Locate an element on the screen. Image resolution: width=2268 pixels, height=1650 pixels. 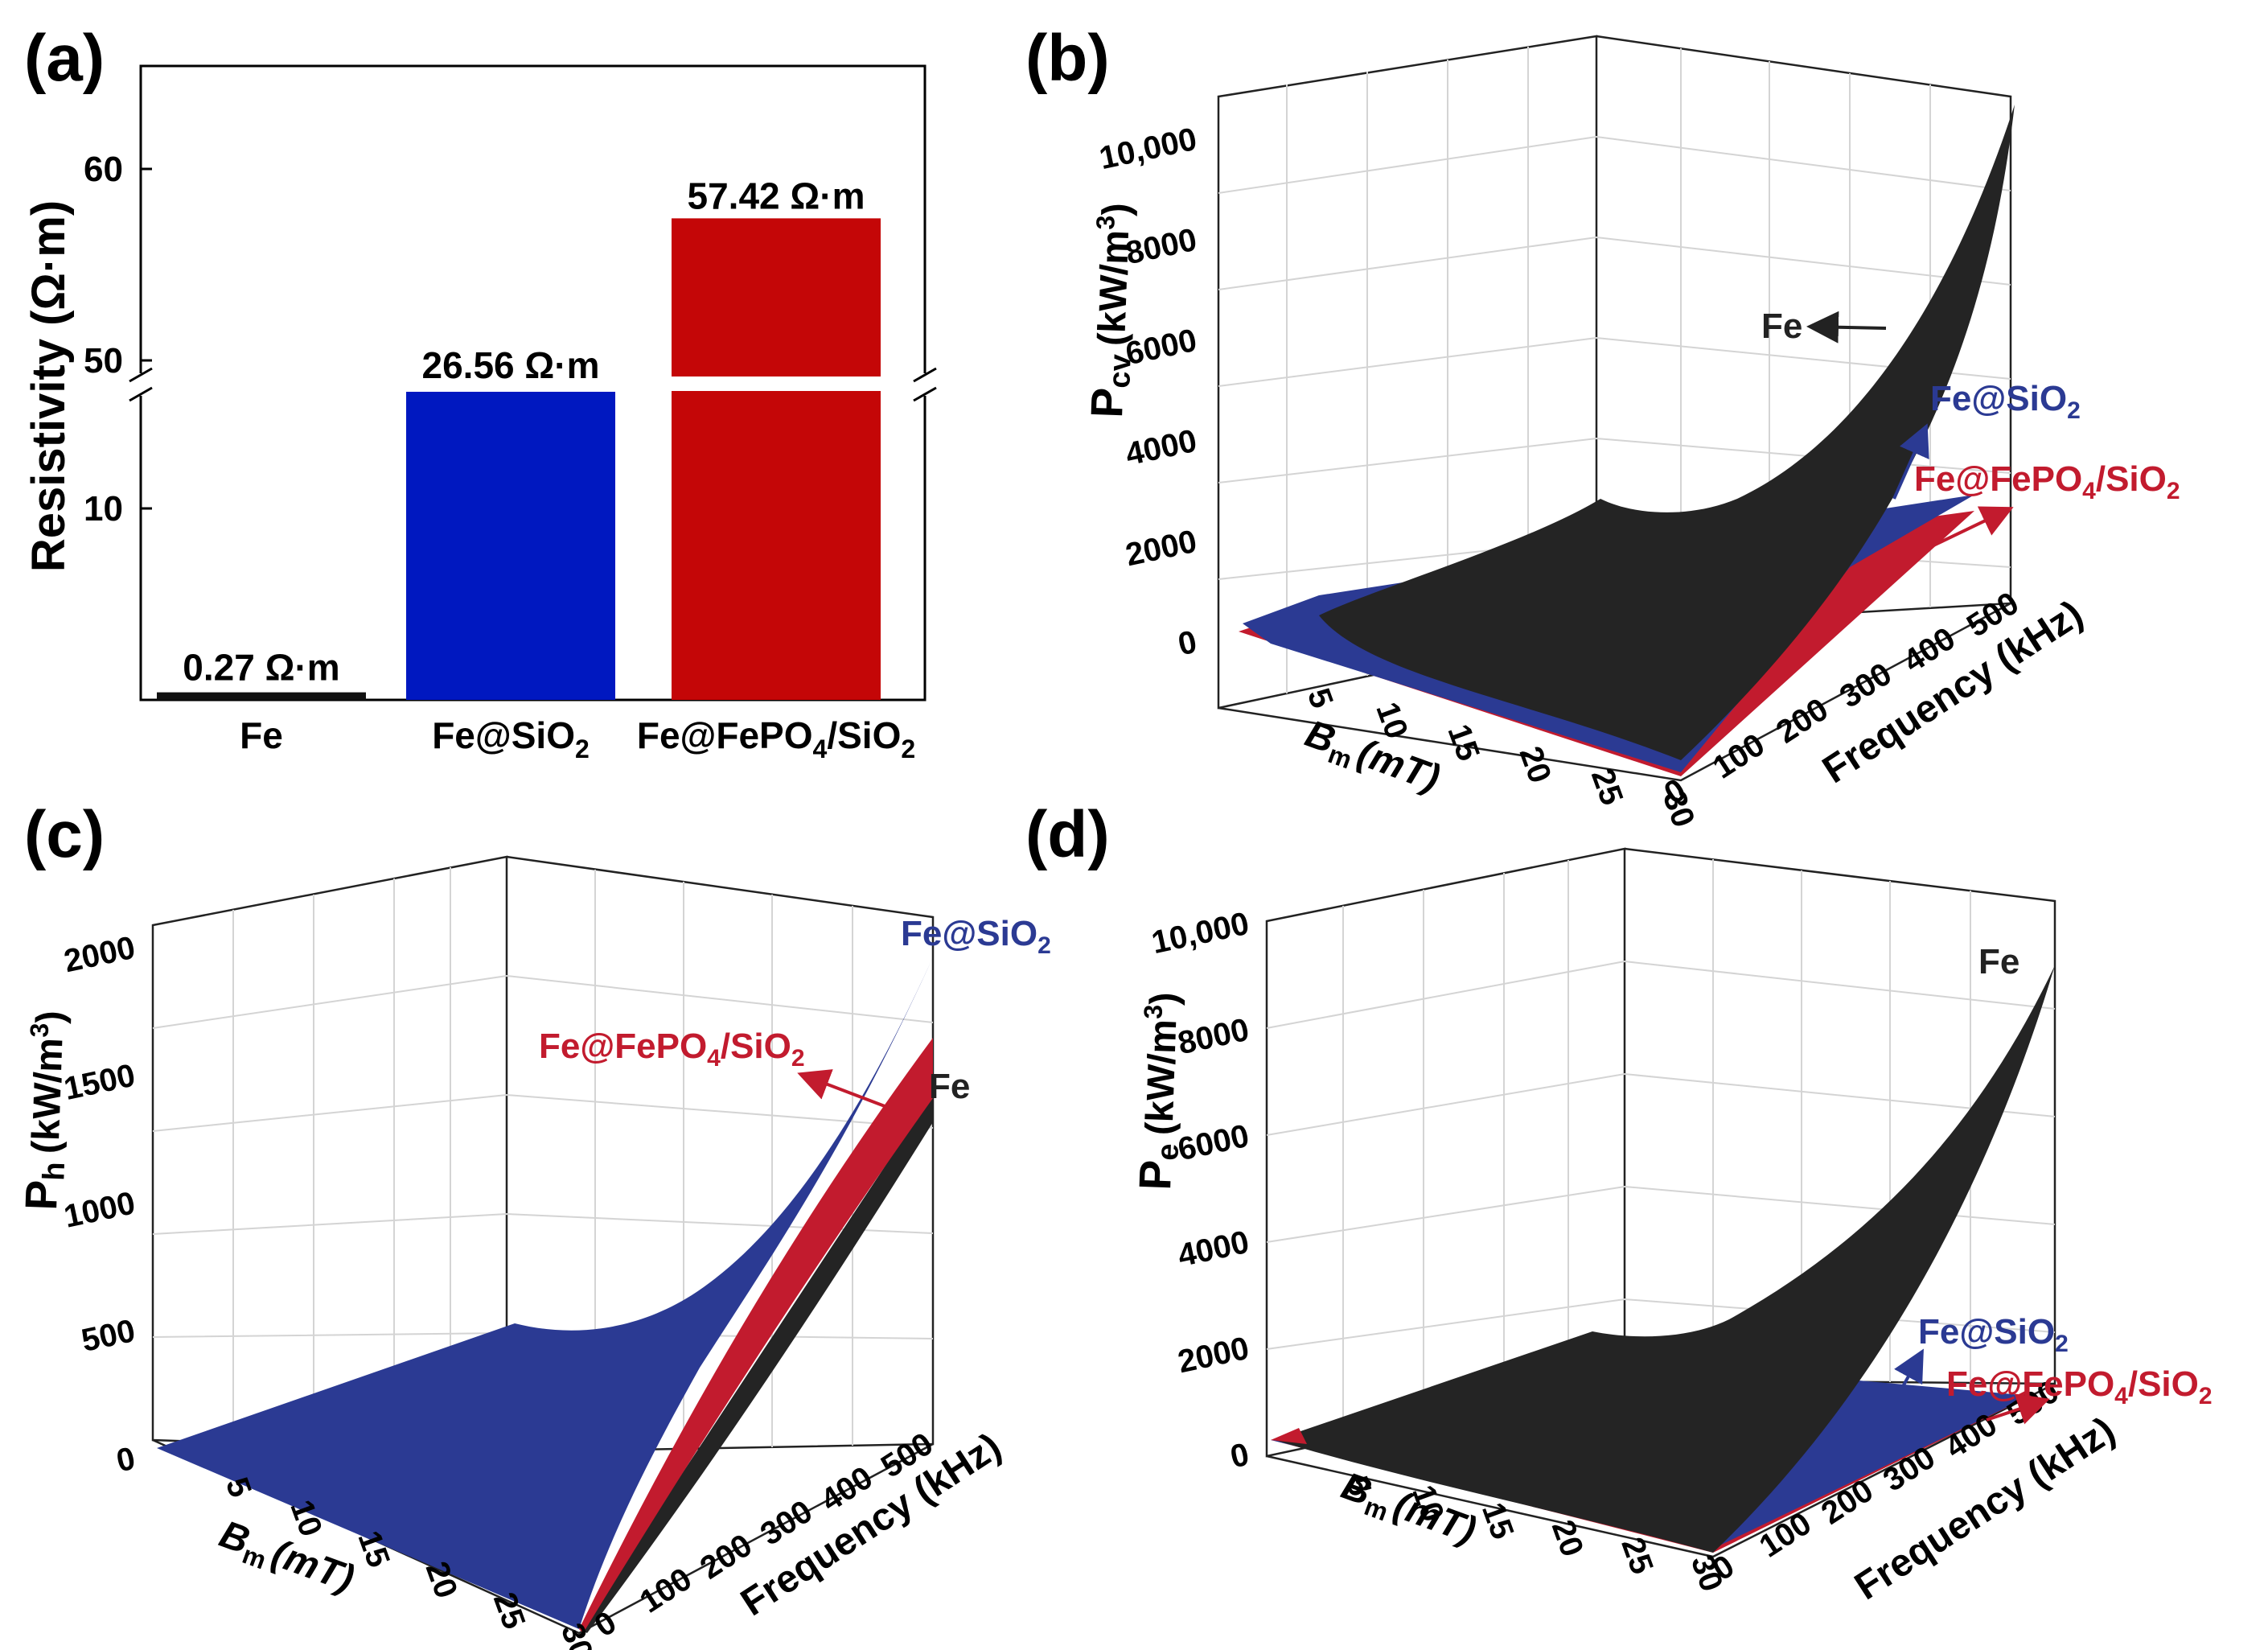
d-annotations: Fe Fe@SiO2 Fe@FePO4/SiO2 is located at coordinates (2054, 1183).